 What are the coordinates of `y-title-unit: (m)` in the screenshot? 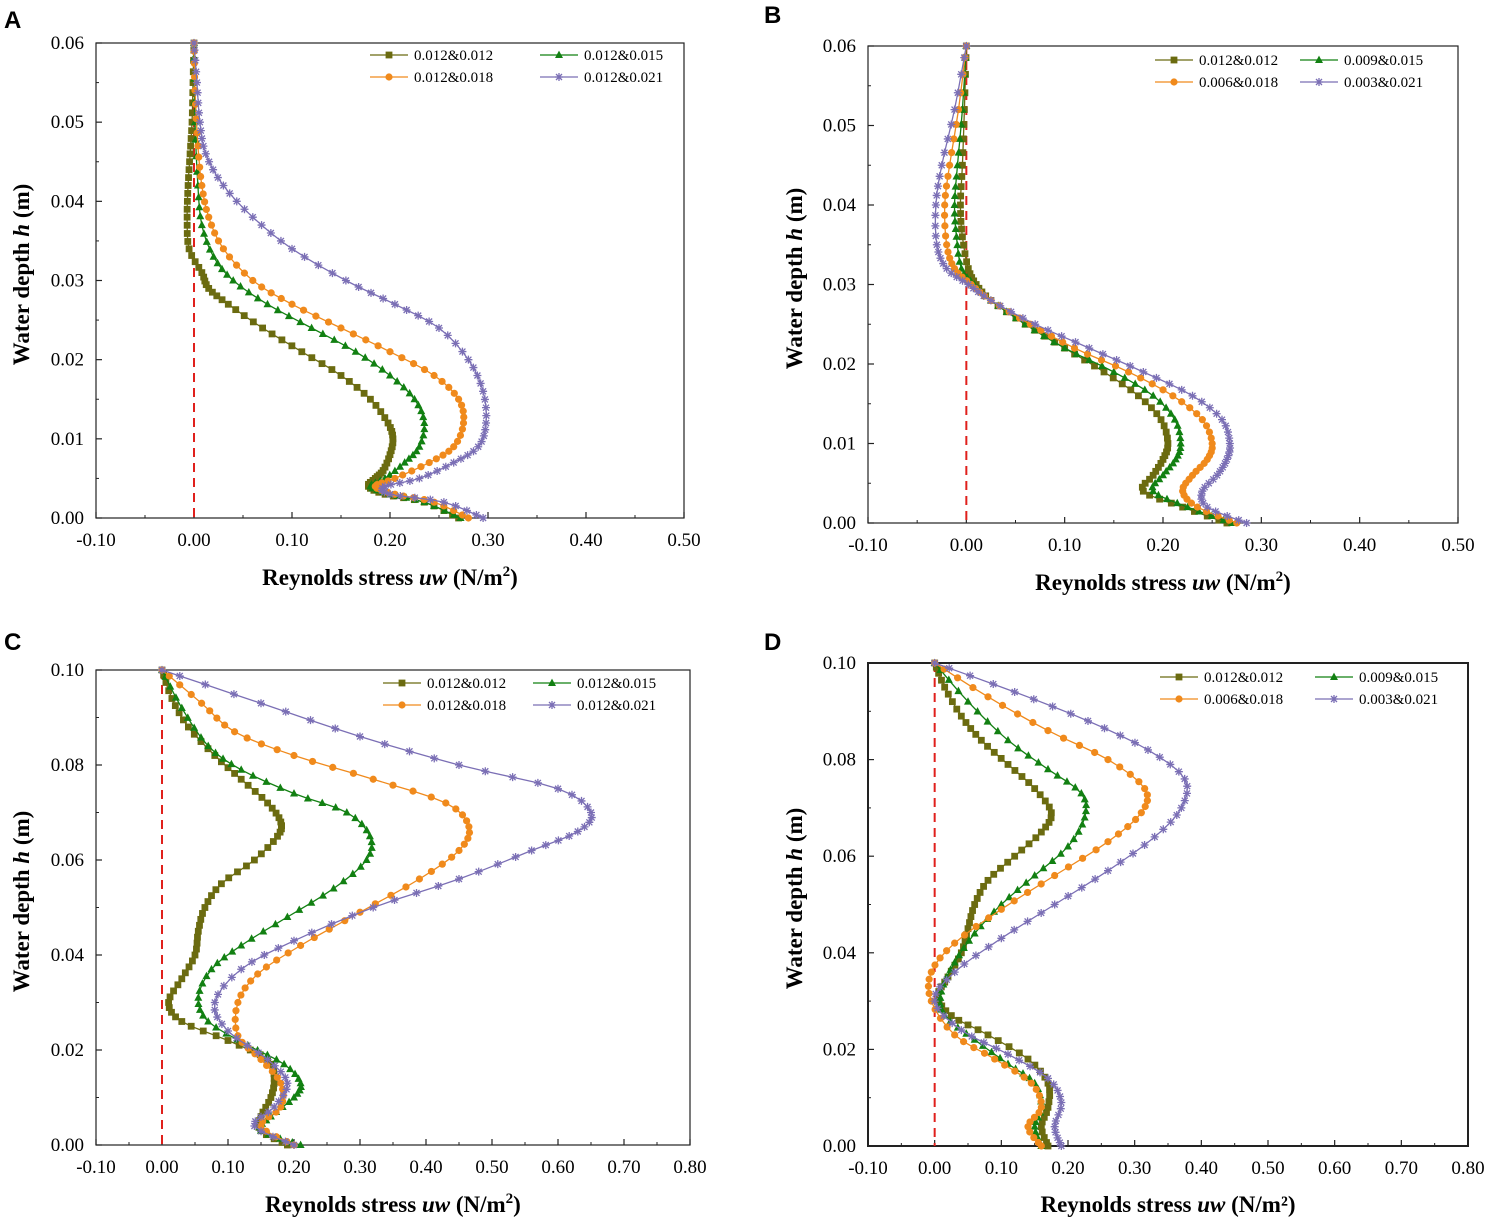 It's located at (794, 208).